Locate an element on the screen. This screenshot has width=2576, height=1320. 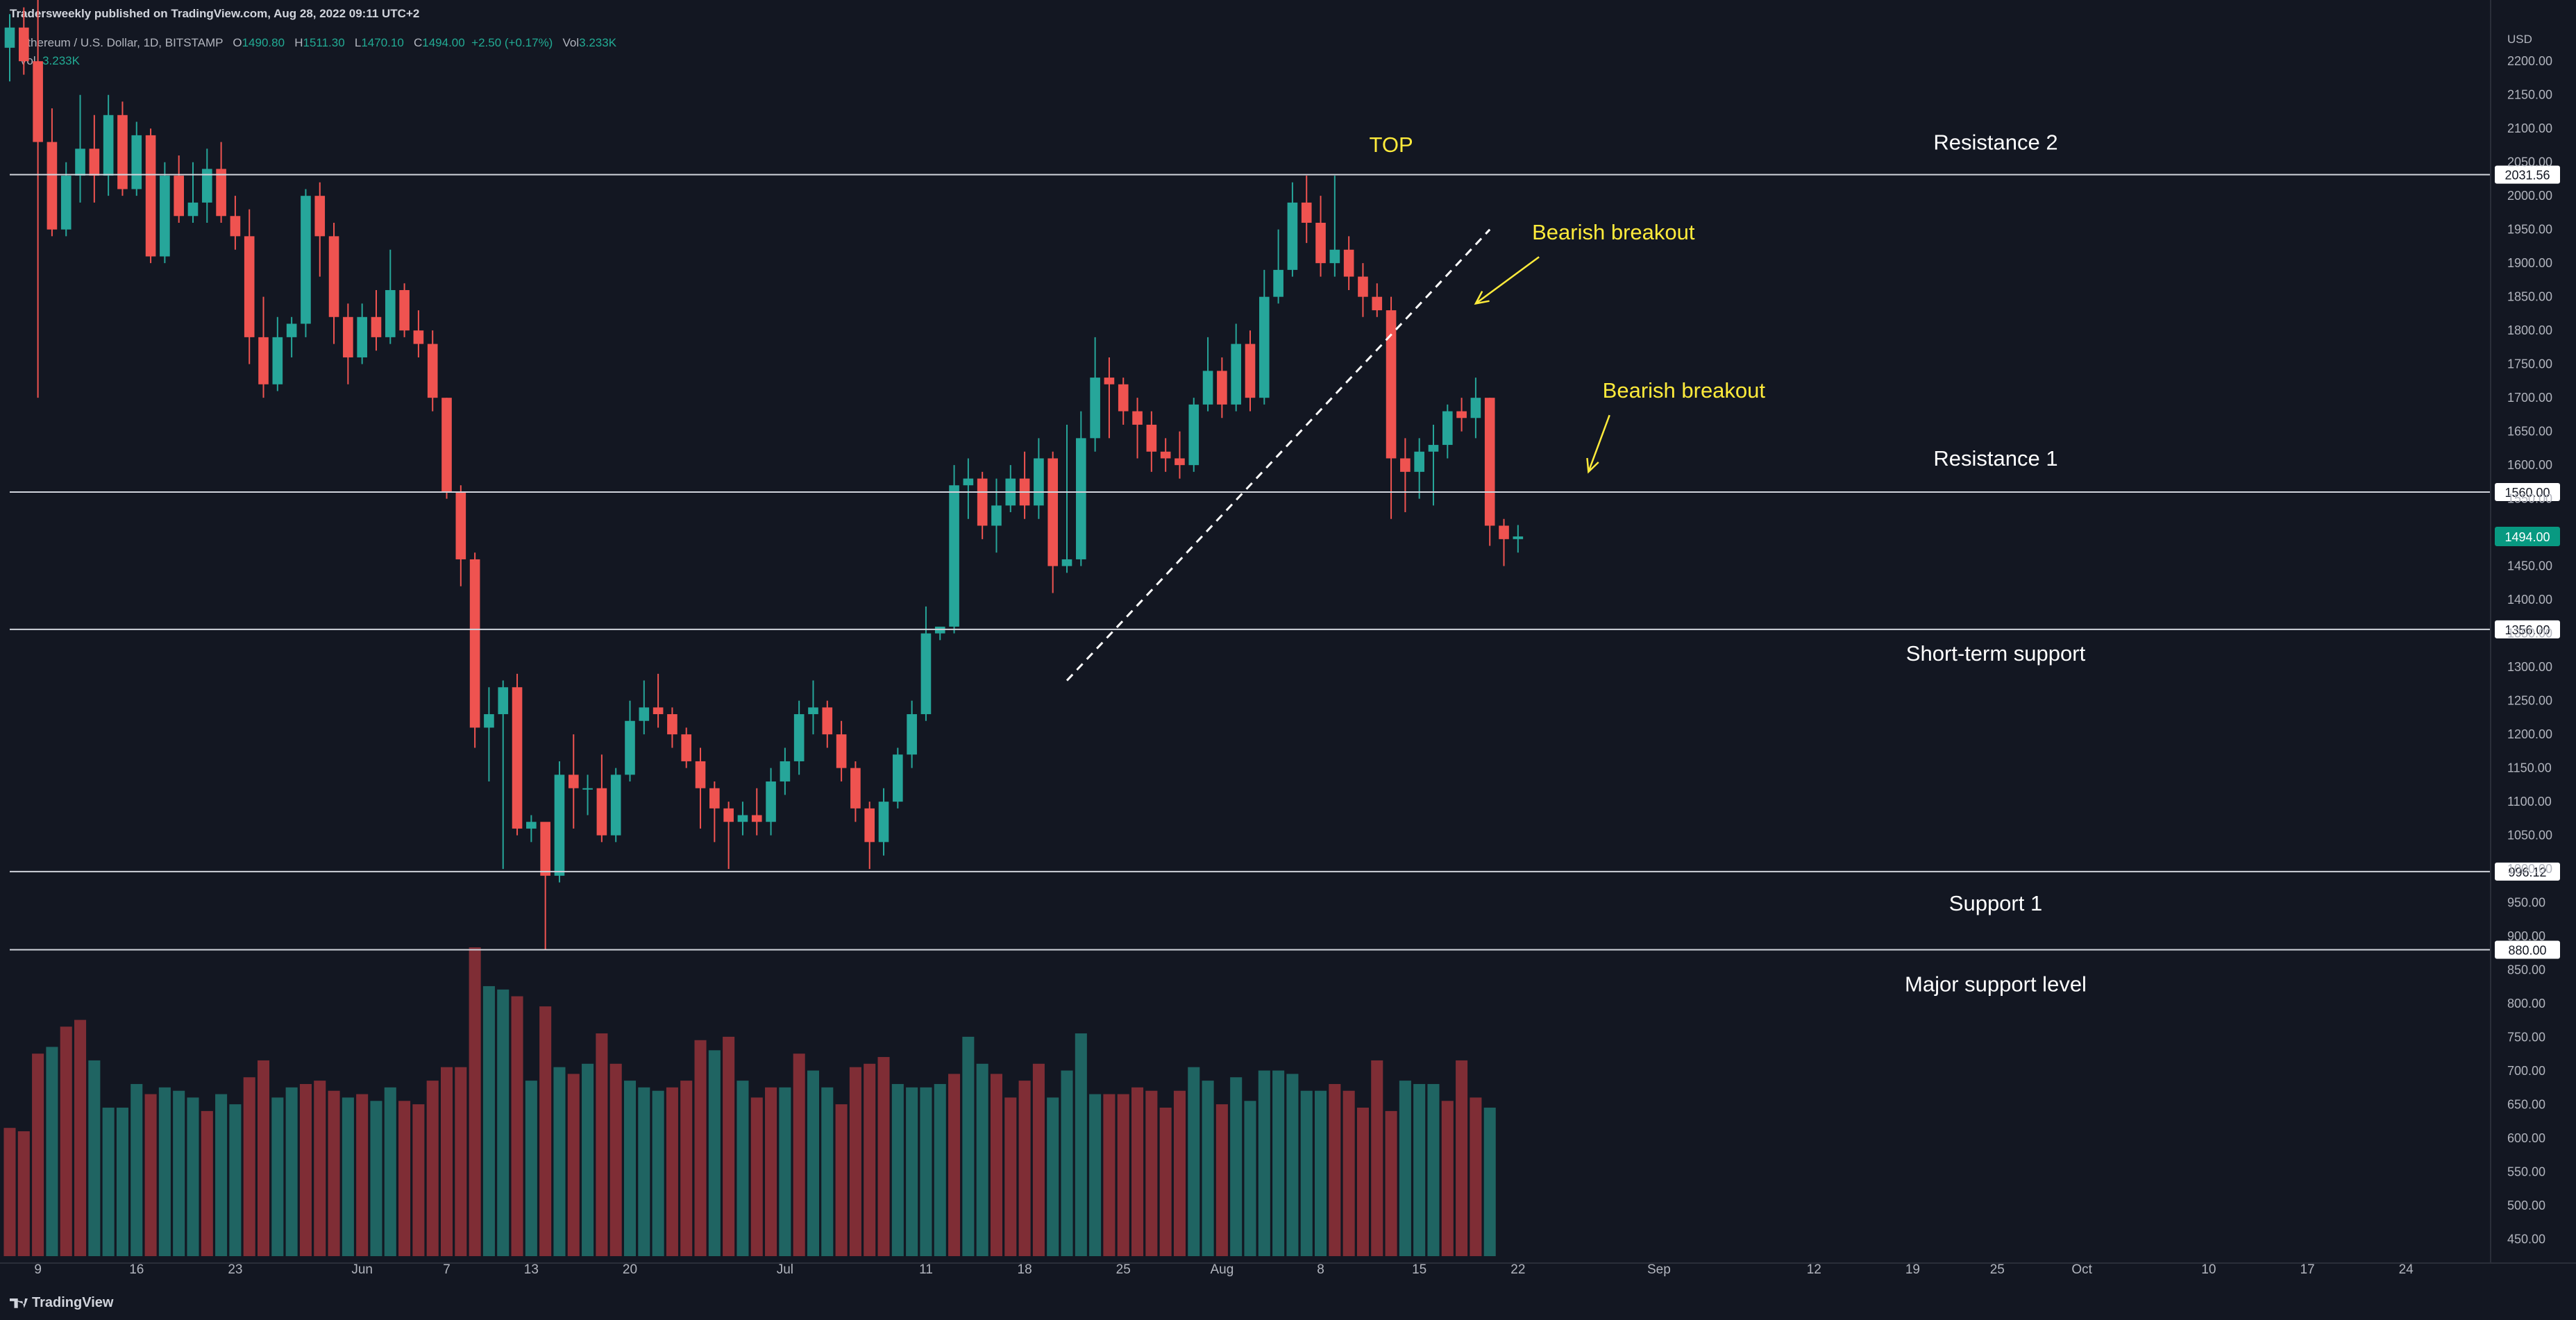
price-tick-label: 700.00 is located at coordinates (2526, 1071).